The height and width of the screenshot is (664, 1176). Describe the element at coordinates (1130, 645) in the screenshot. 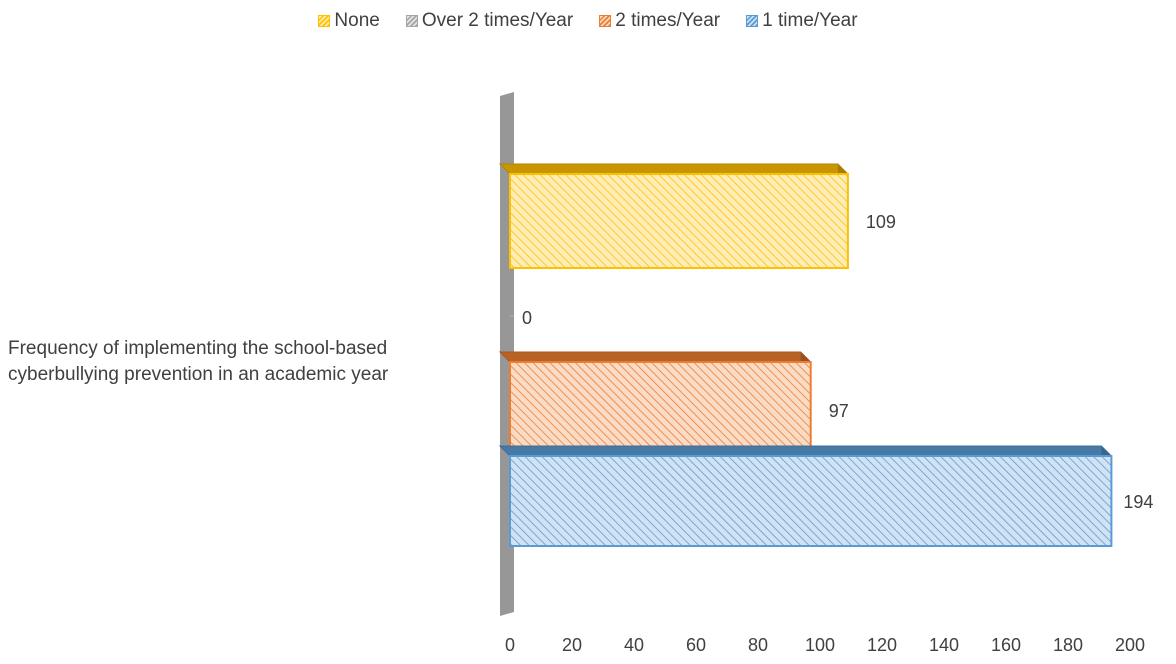

I see `x-tick-label: 200` at that location.